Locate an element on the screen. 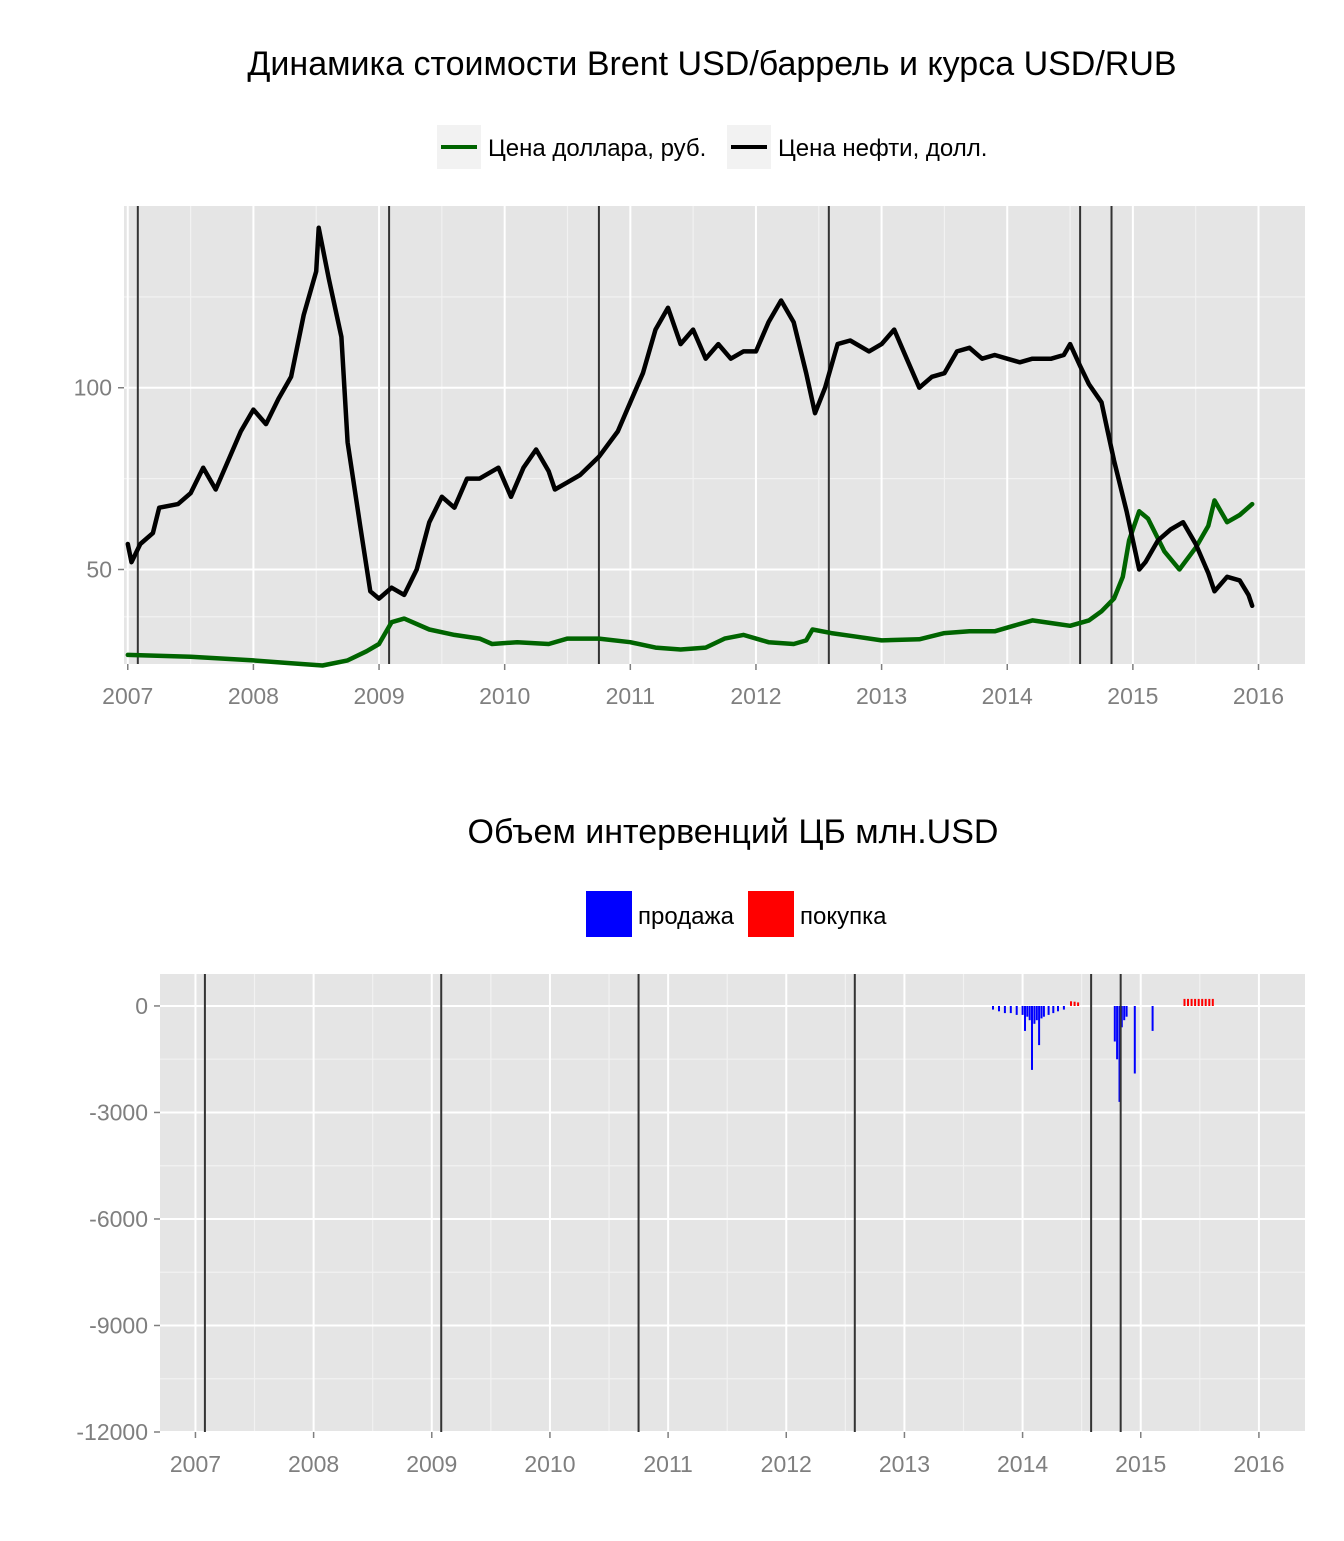 The height and width of the screenshot is (1541, 1344). legend-usd-key is located at coordinates (459, 147).